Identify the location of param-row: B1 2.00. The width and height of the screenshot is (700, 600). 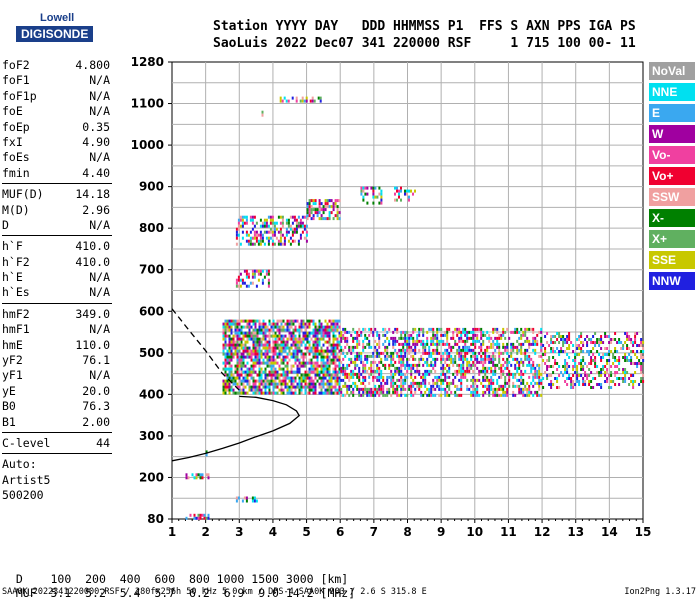
(57, 422).